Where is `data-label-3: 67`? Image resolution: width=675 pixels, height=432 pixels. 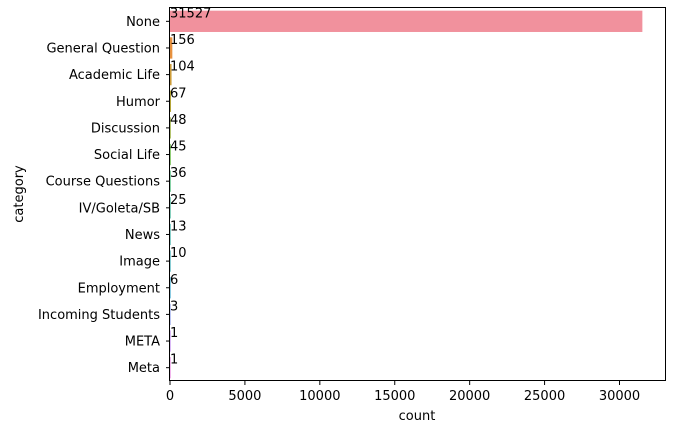 data-label-3: 67 is located at coordinates (178, 93).